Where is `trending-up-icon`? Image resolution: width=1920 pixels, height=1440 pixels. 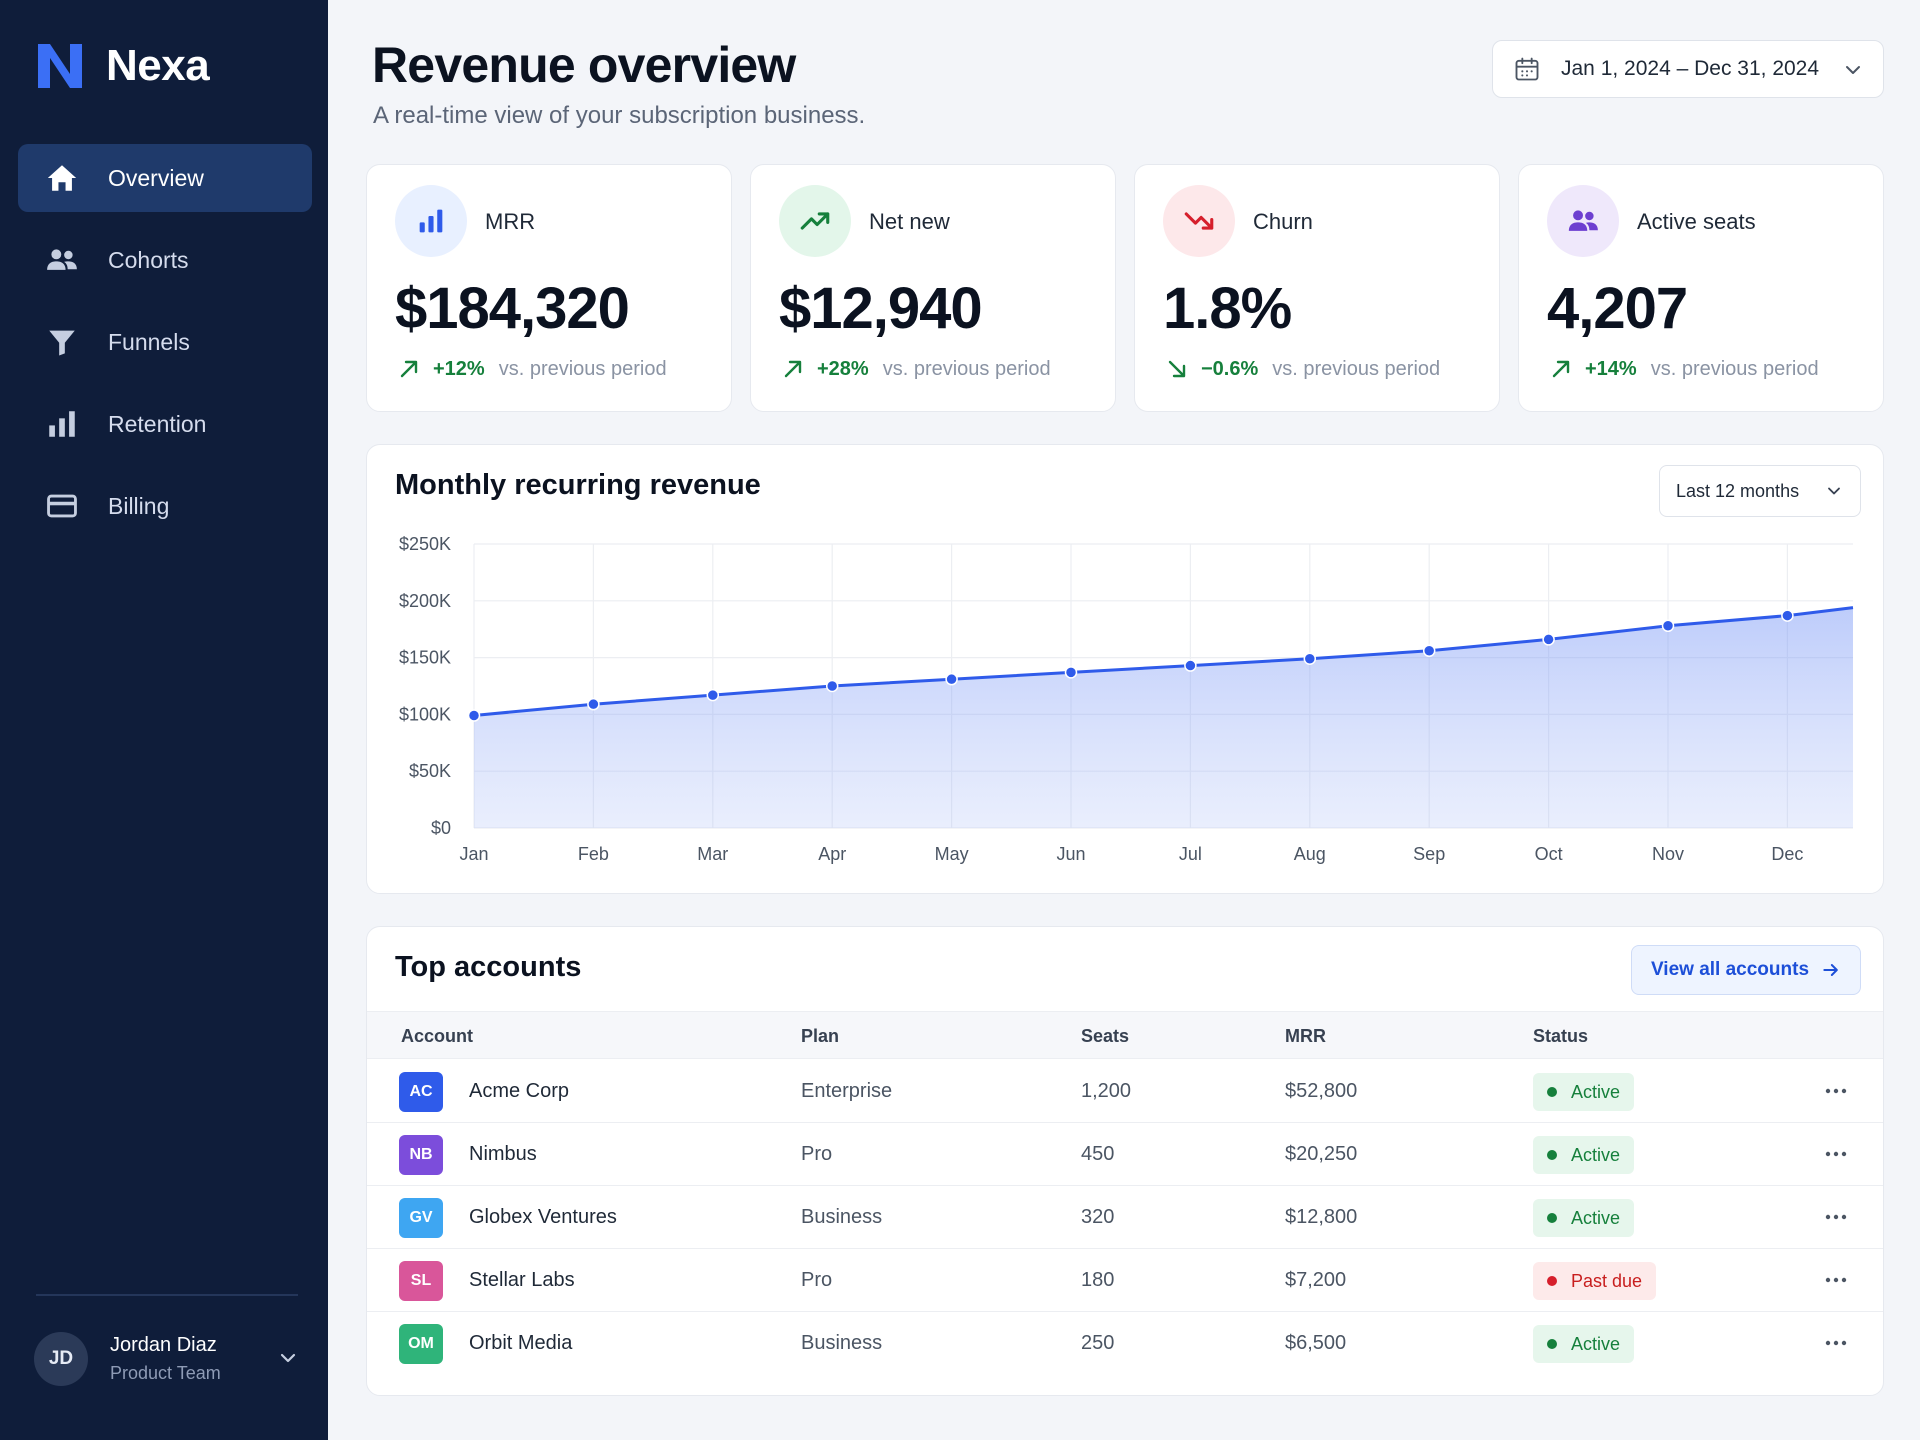 trending-up-icon is located at coordinates (815, 221).